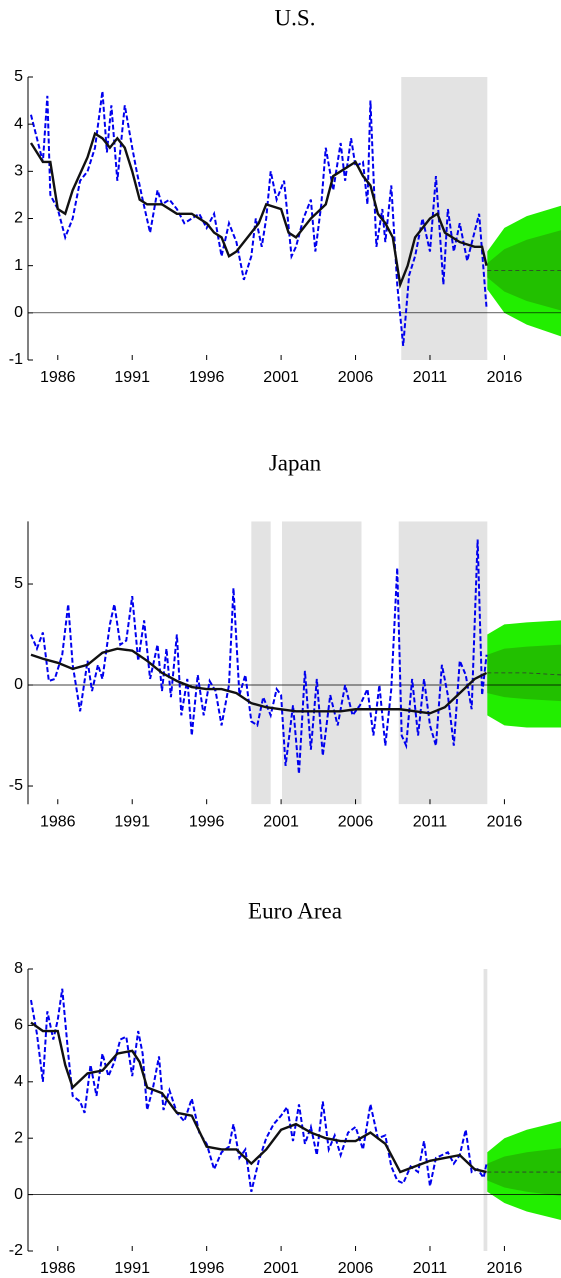 The height and width of the screenshot is (1278, 561). What do you see at coordinates (295, 910) in the screenshot?
I see `panel-title: Euro Area` at bounding box center [295, 910].